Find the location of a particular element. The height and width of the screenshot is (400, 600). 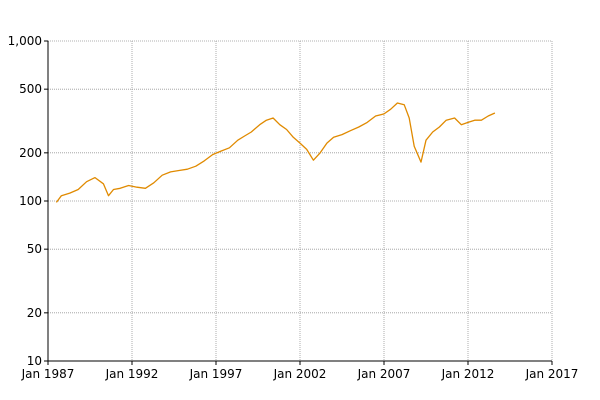

y-tick-label: 500 is located at coordinates (30, 89).